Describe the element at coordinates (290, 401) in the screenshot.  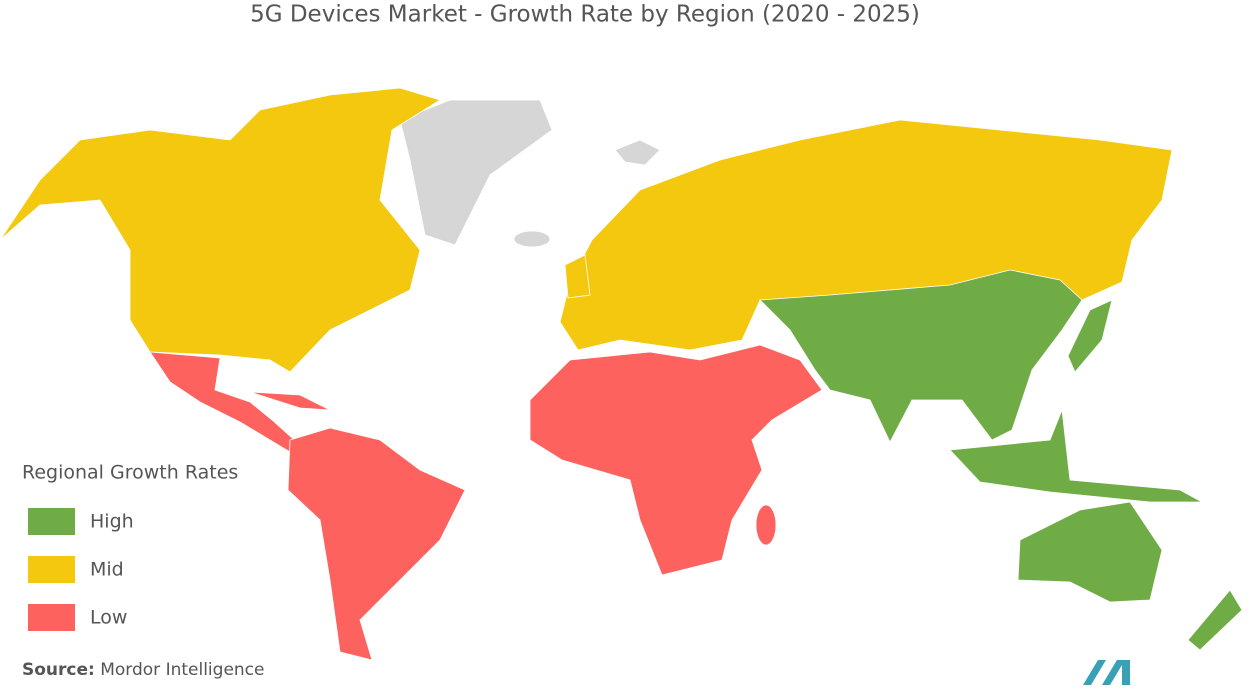
I see `caribbean` at that location.